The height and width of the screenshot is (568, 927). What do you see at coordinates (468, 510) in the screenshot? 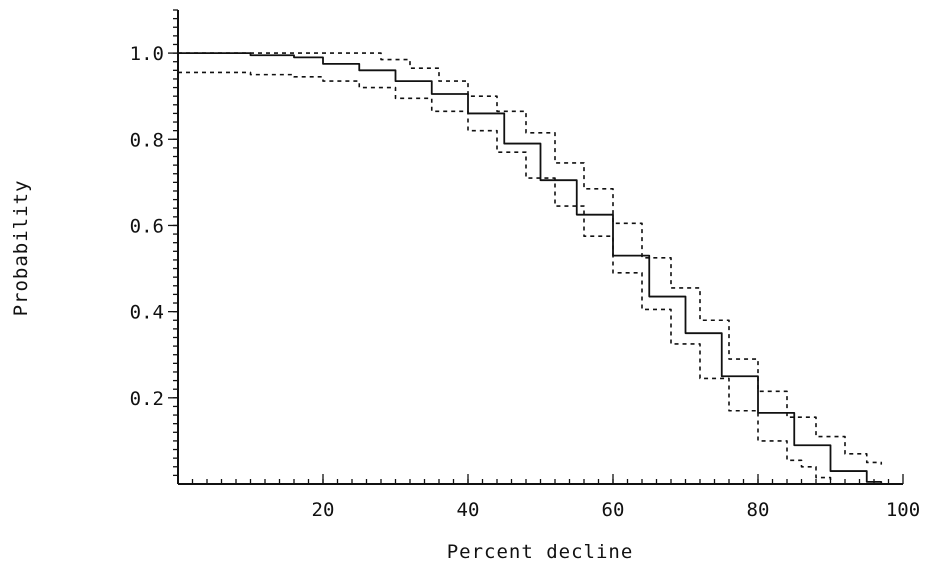
I see `x-tick-label: 40` at bounding box center [468, 510].